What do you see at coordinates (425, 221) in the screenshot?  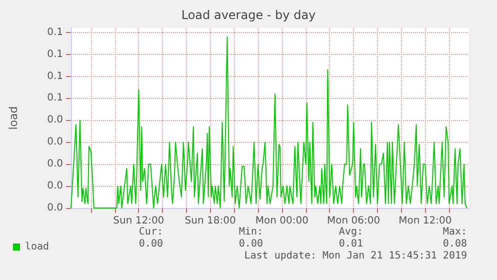 I see `x-tick-label: Mon 12:00` at bounding box center [425, 221].